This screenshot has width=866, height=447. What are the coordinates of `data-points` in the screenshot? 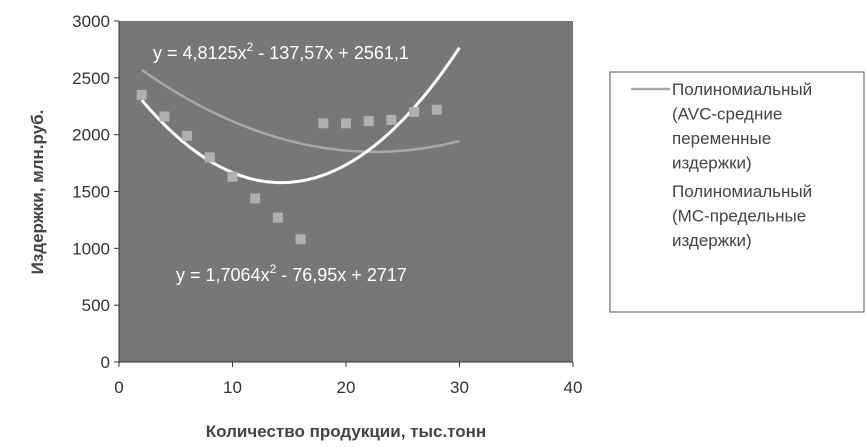 It's located at (289, 167).